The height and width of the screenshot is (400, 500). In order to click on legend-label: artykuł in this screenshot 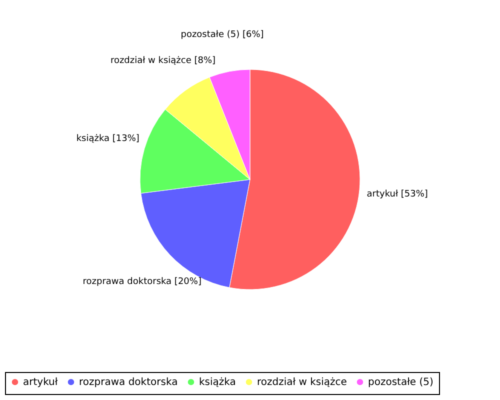, I will do `click(40, 382)`.